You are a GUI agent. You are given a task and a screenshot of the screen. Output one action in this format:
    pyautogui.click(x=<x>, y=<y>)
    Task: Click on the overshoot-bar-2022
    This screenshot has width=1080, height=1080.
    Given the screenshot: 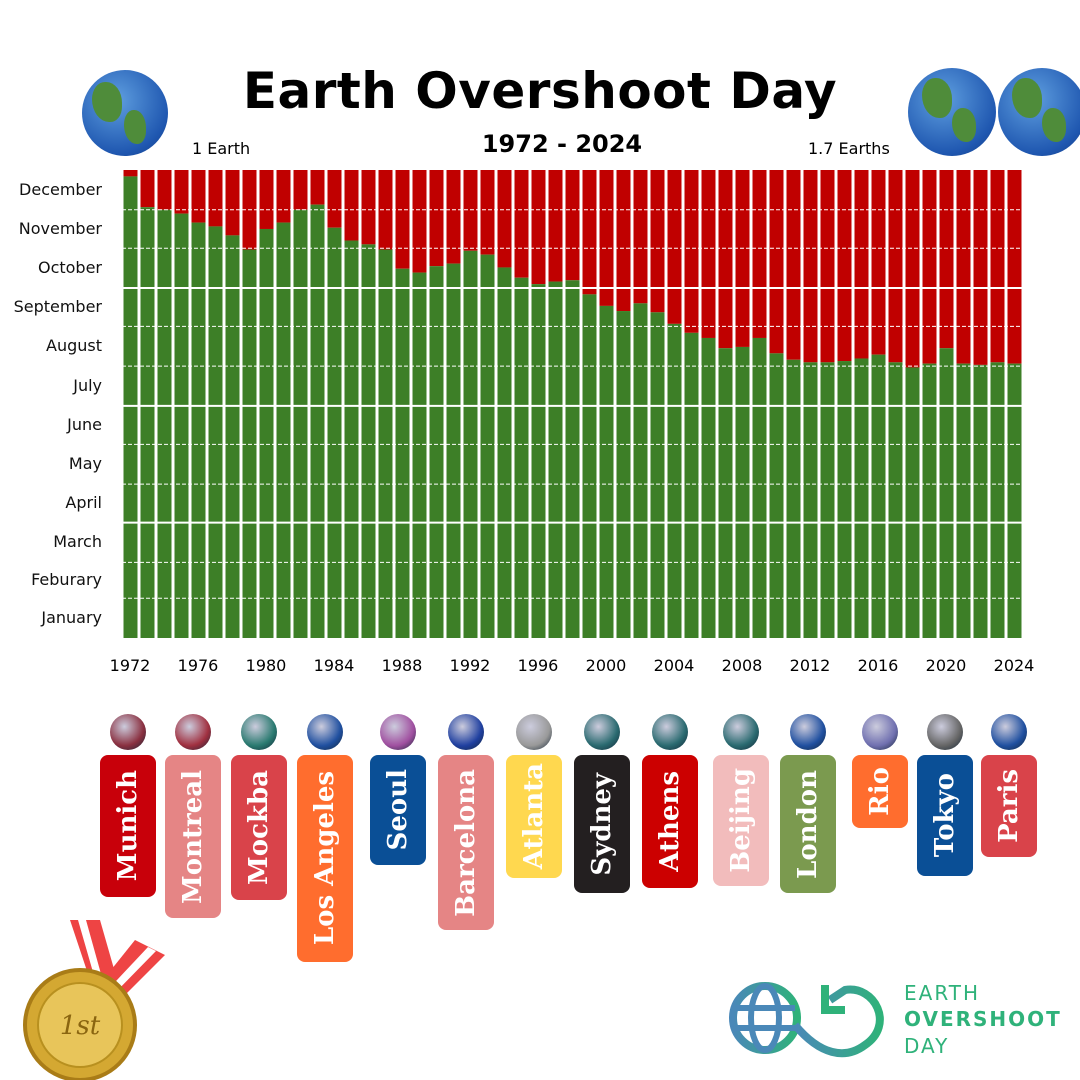 What is the action you would take?
    pyautogui.click(x=980, y=267)
    